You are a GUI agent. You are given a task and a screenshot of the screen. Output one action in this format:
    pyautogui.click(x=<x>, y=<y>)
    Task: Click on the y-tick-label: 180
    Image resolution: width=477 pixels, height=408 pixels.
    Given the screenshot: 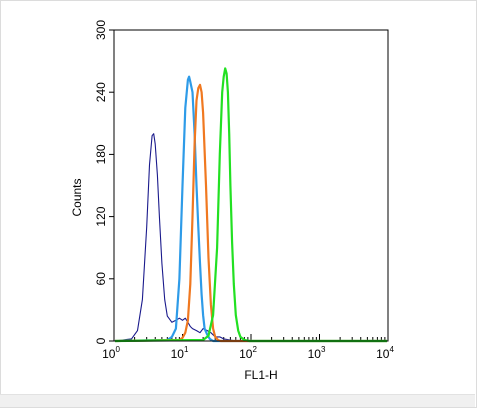 What is the action you would take?
    pyautogui.click(x=101, y=154)
    